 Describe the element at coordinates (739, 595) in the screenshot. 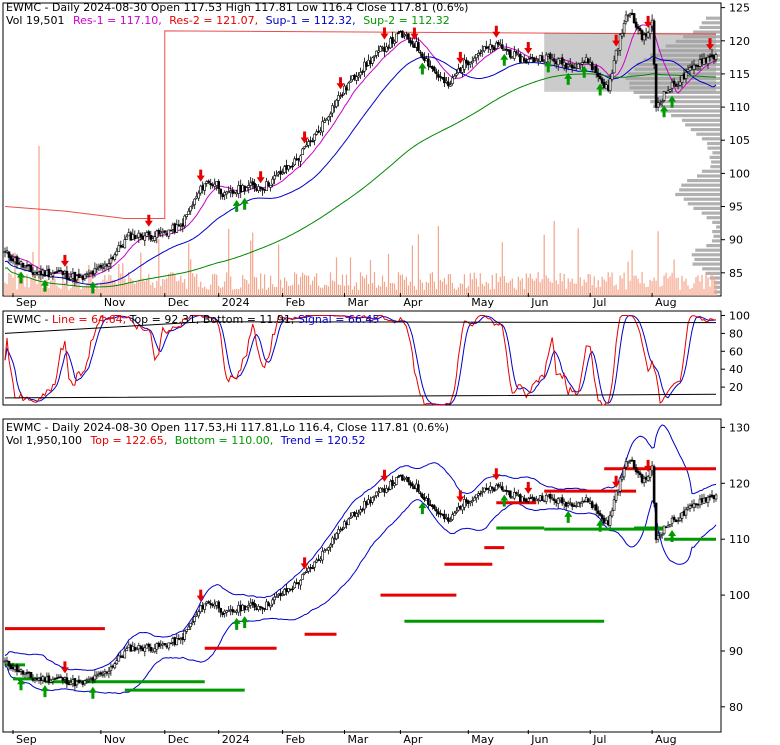

I see `y-tick-label: 100` at that location.